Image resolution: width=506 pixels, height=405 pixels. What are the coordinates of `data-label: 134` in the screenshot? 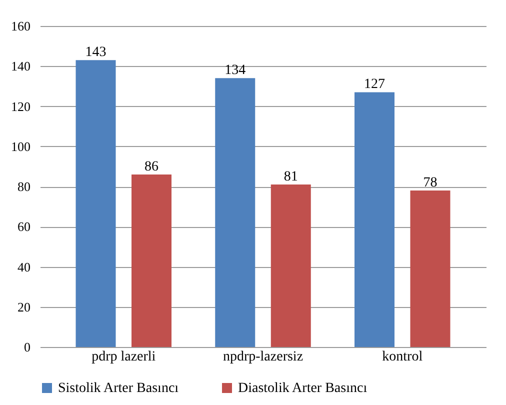 It's located at (235, 70).